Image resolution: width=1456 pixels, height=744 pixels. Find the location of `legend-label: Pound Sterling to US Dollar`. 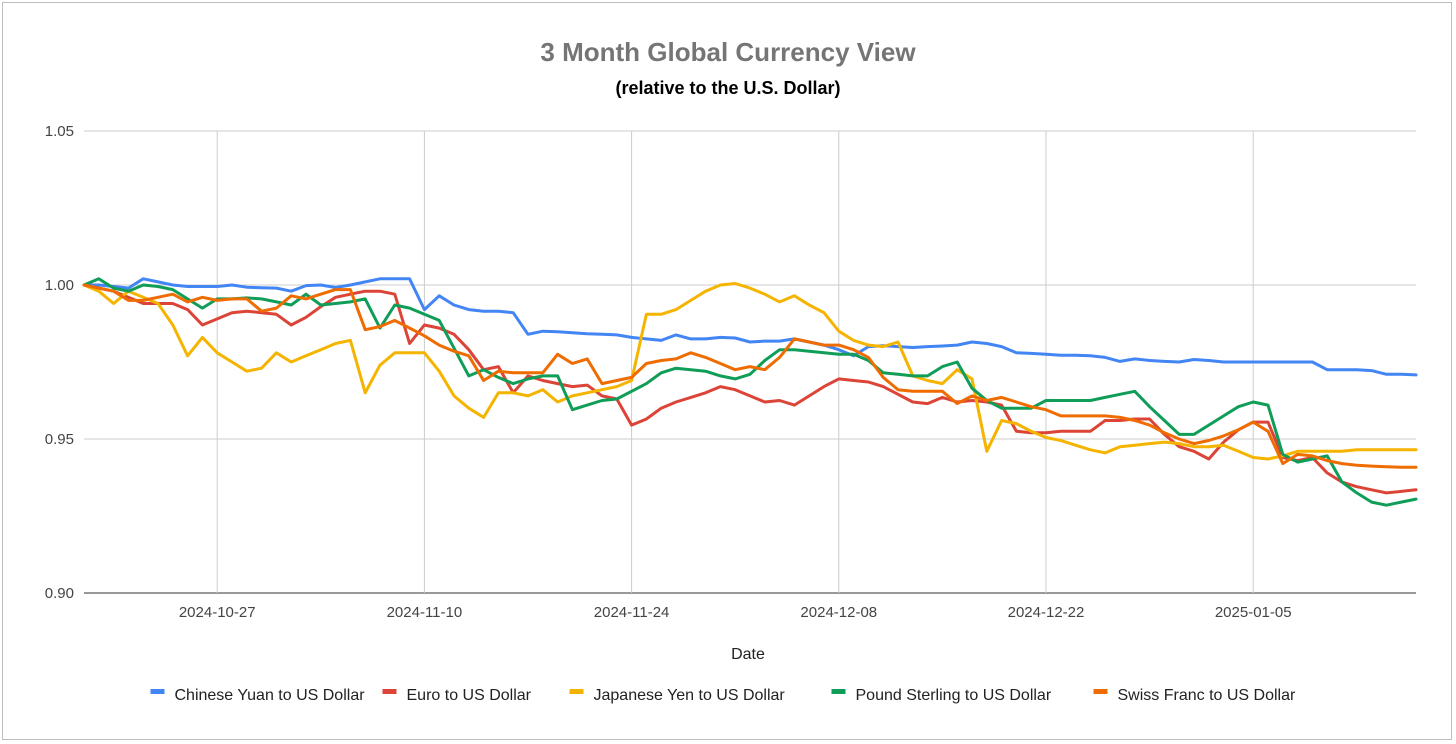

legend-label: Pound Sterling to US Dollar is located at coordinates (954, 695).